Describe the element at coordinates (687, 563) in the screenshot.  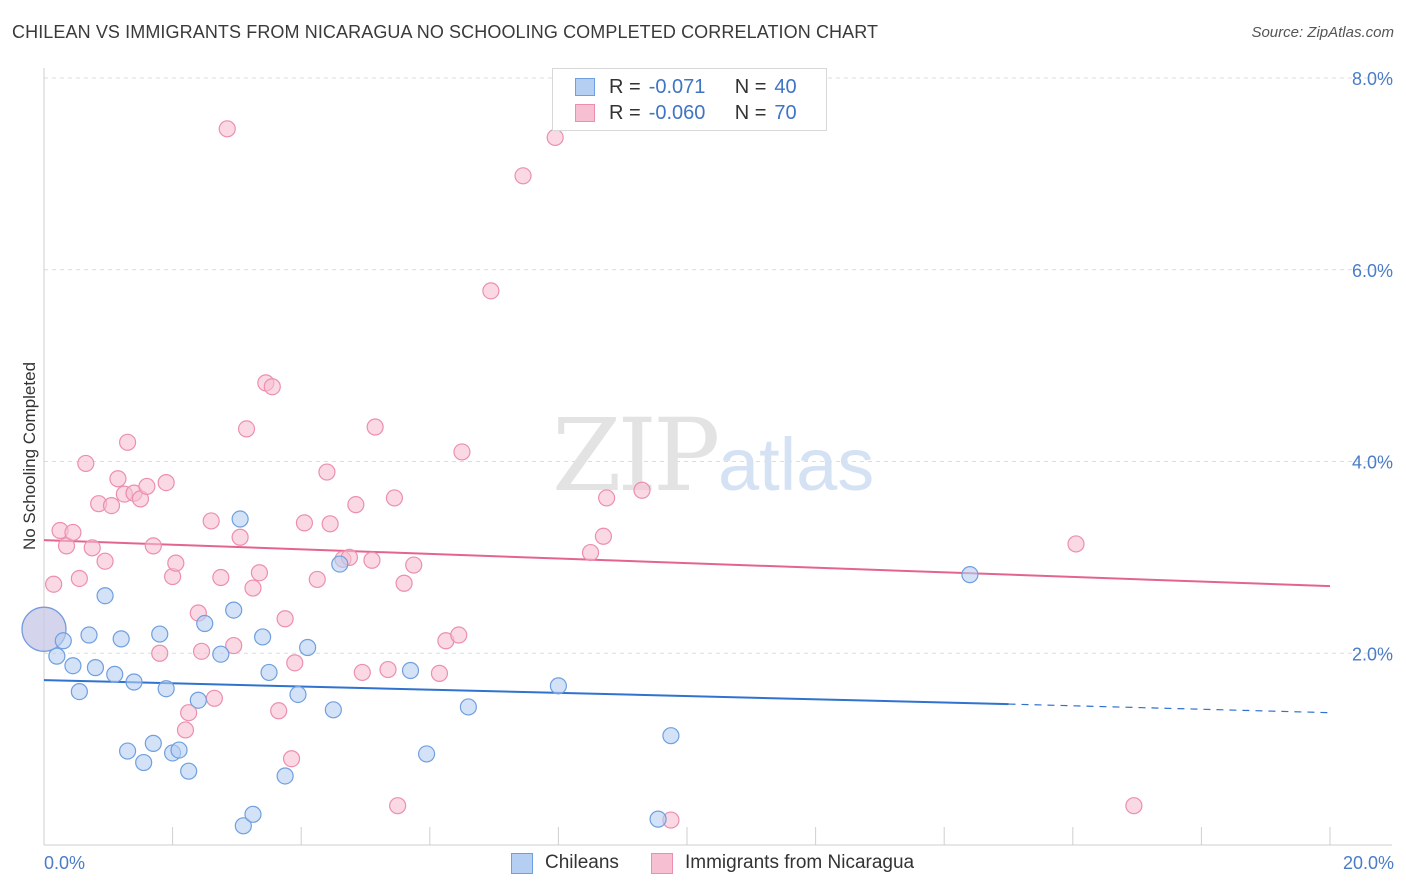
I see `trend-line-nicaragua` at that location.